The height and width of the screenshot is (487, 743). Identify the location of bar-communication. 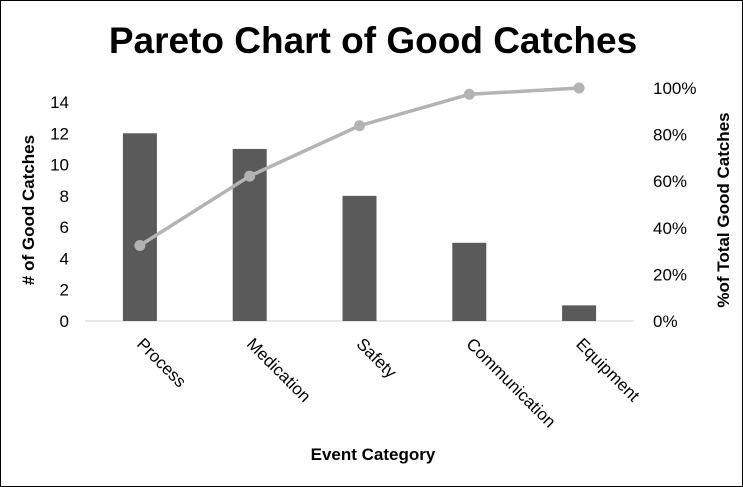
(469, 281).